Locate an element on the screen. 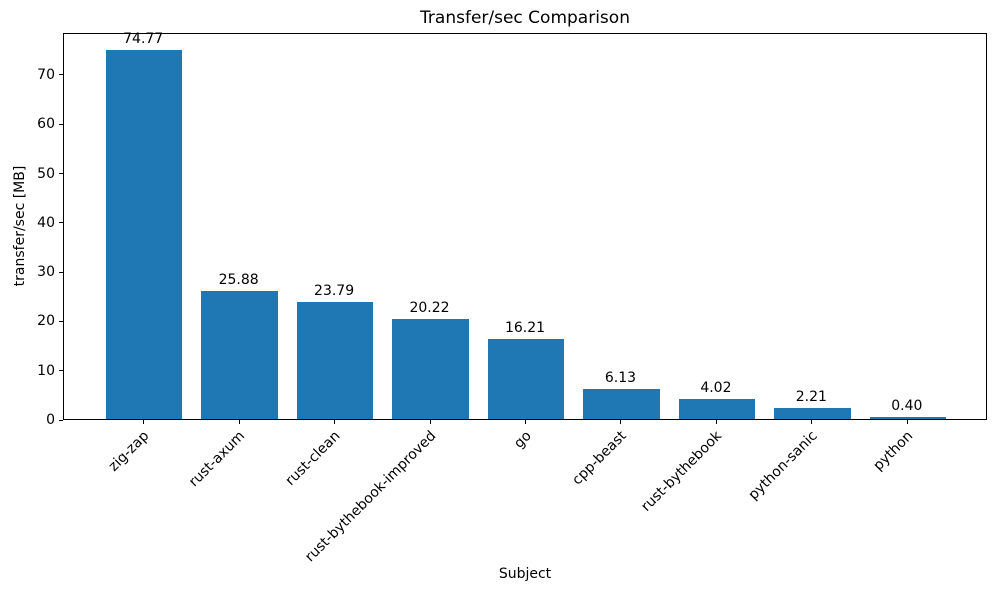 This screenshot has width=1000, height=600. x-tick-label: rust-axum is located at coordinates (216, 459).